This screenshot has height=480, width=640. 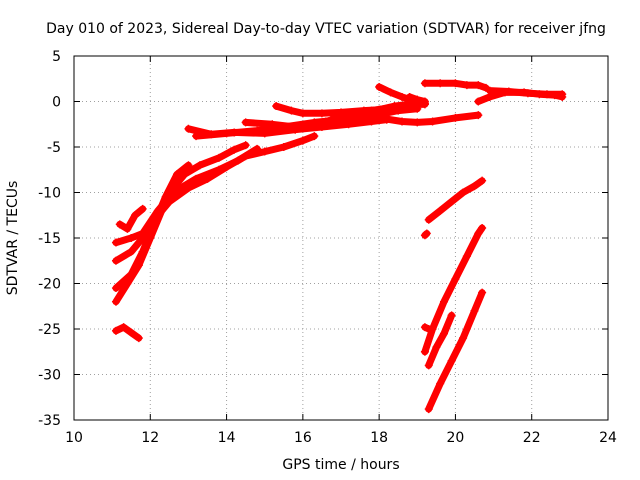 What do you see at coordinates (74, 438) in the screenshot?
I see `x-tick-label: 10` at bounding box center [74, 438].